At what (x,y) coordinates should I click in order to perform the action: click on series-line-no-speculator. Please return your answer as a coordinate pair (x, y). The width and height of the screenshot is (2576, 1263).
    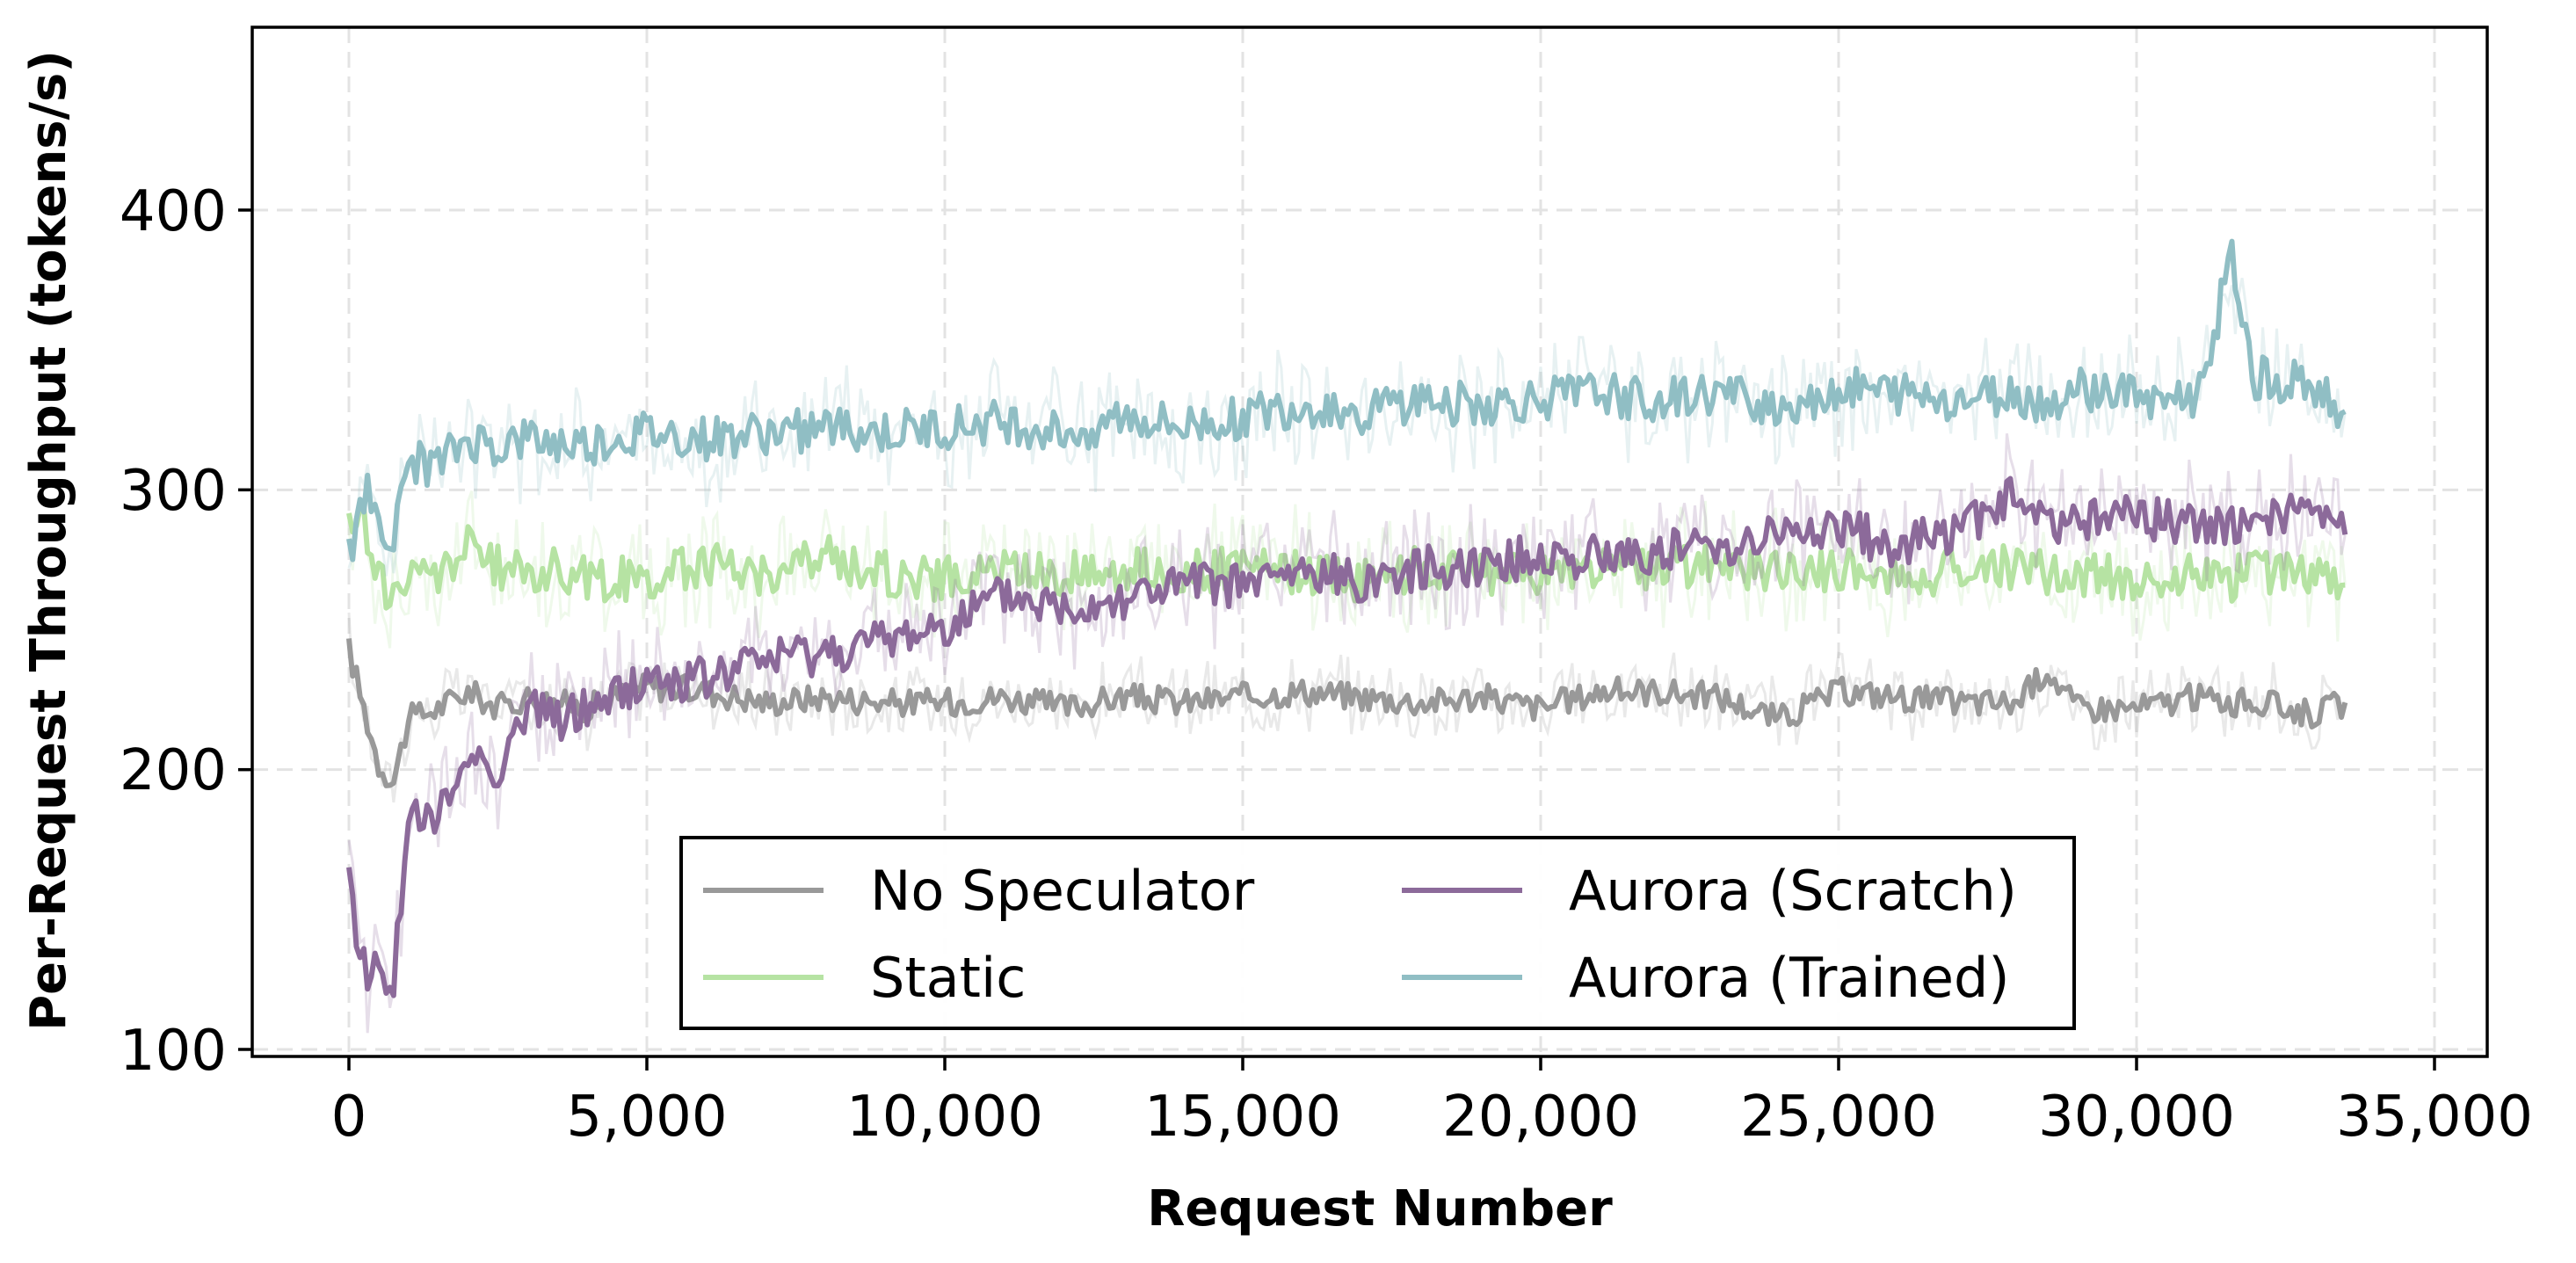
    Looking at the image, I should click on (1347, 713).